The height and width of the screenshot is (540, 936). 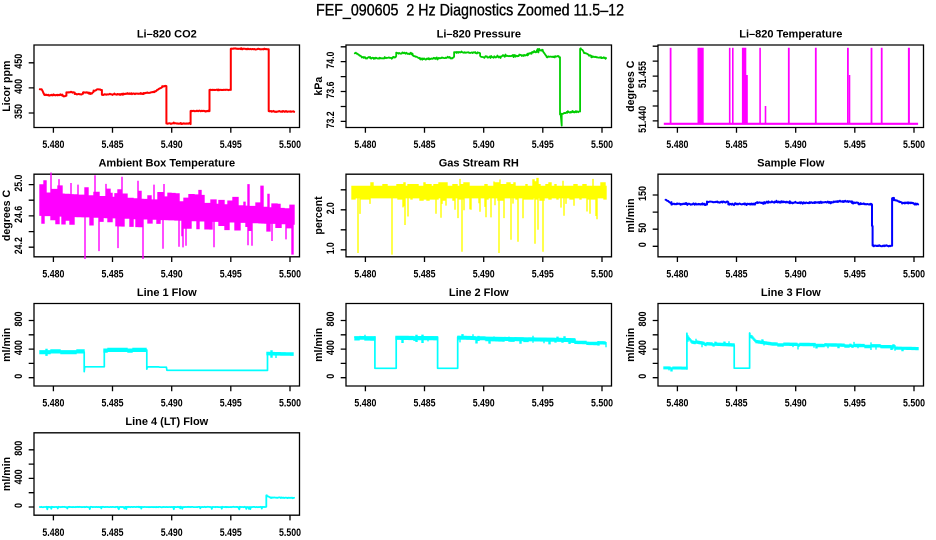 What do you see at coordinates (479, 164) in the screenshot?
I see `svg-text: Gas Stream RH` at bounding box center [479, 164].